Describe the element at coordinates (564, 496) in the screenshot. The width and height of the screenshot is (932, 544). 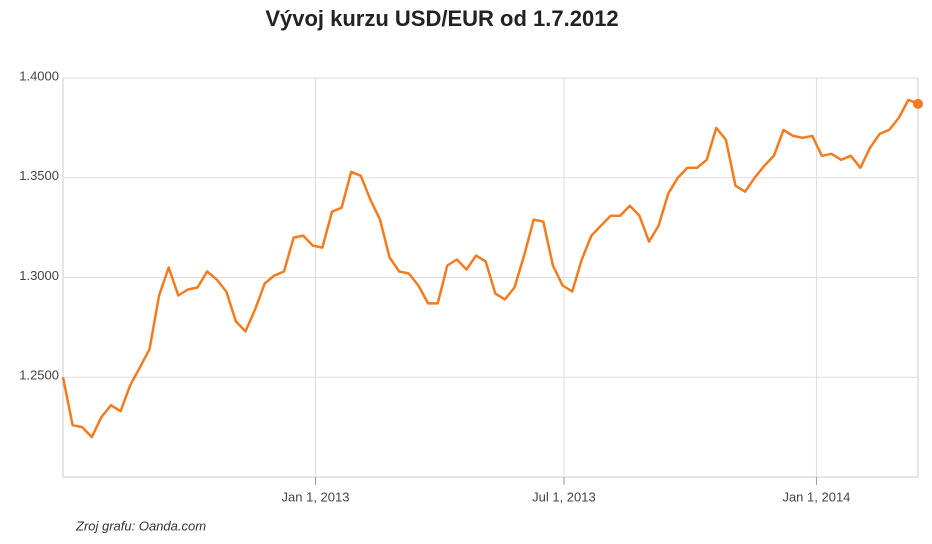
I see `x-tick-label: Jul 1, 2013` at that location.